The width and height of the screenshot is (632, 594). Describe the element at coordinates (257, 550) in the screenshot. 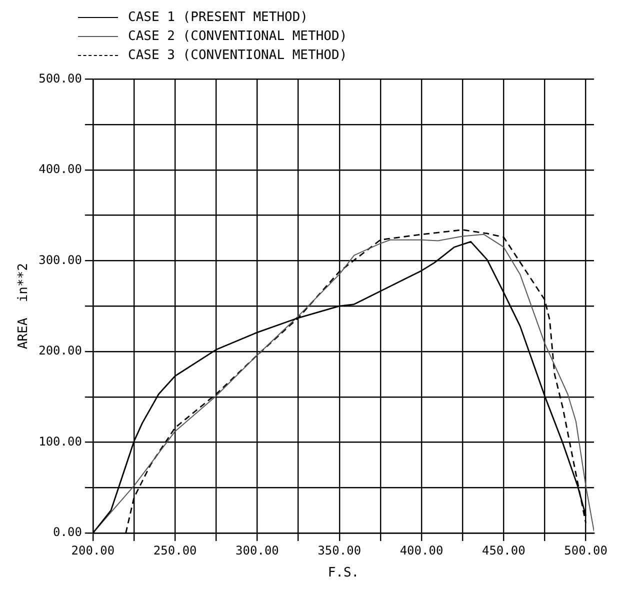

I see `x-tick-label: 300.00` at that location.